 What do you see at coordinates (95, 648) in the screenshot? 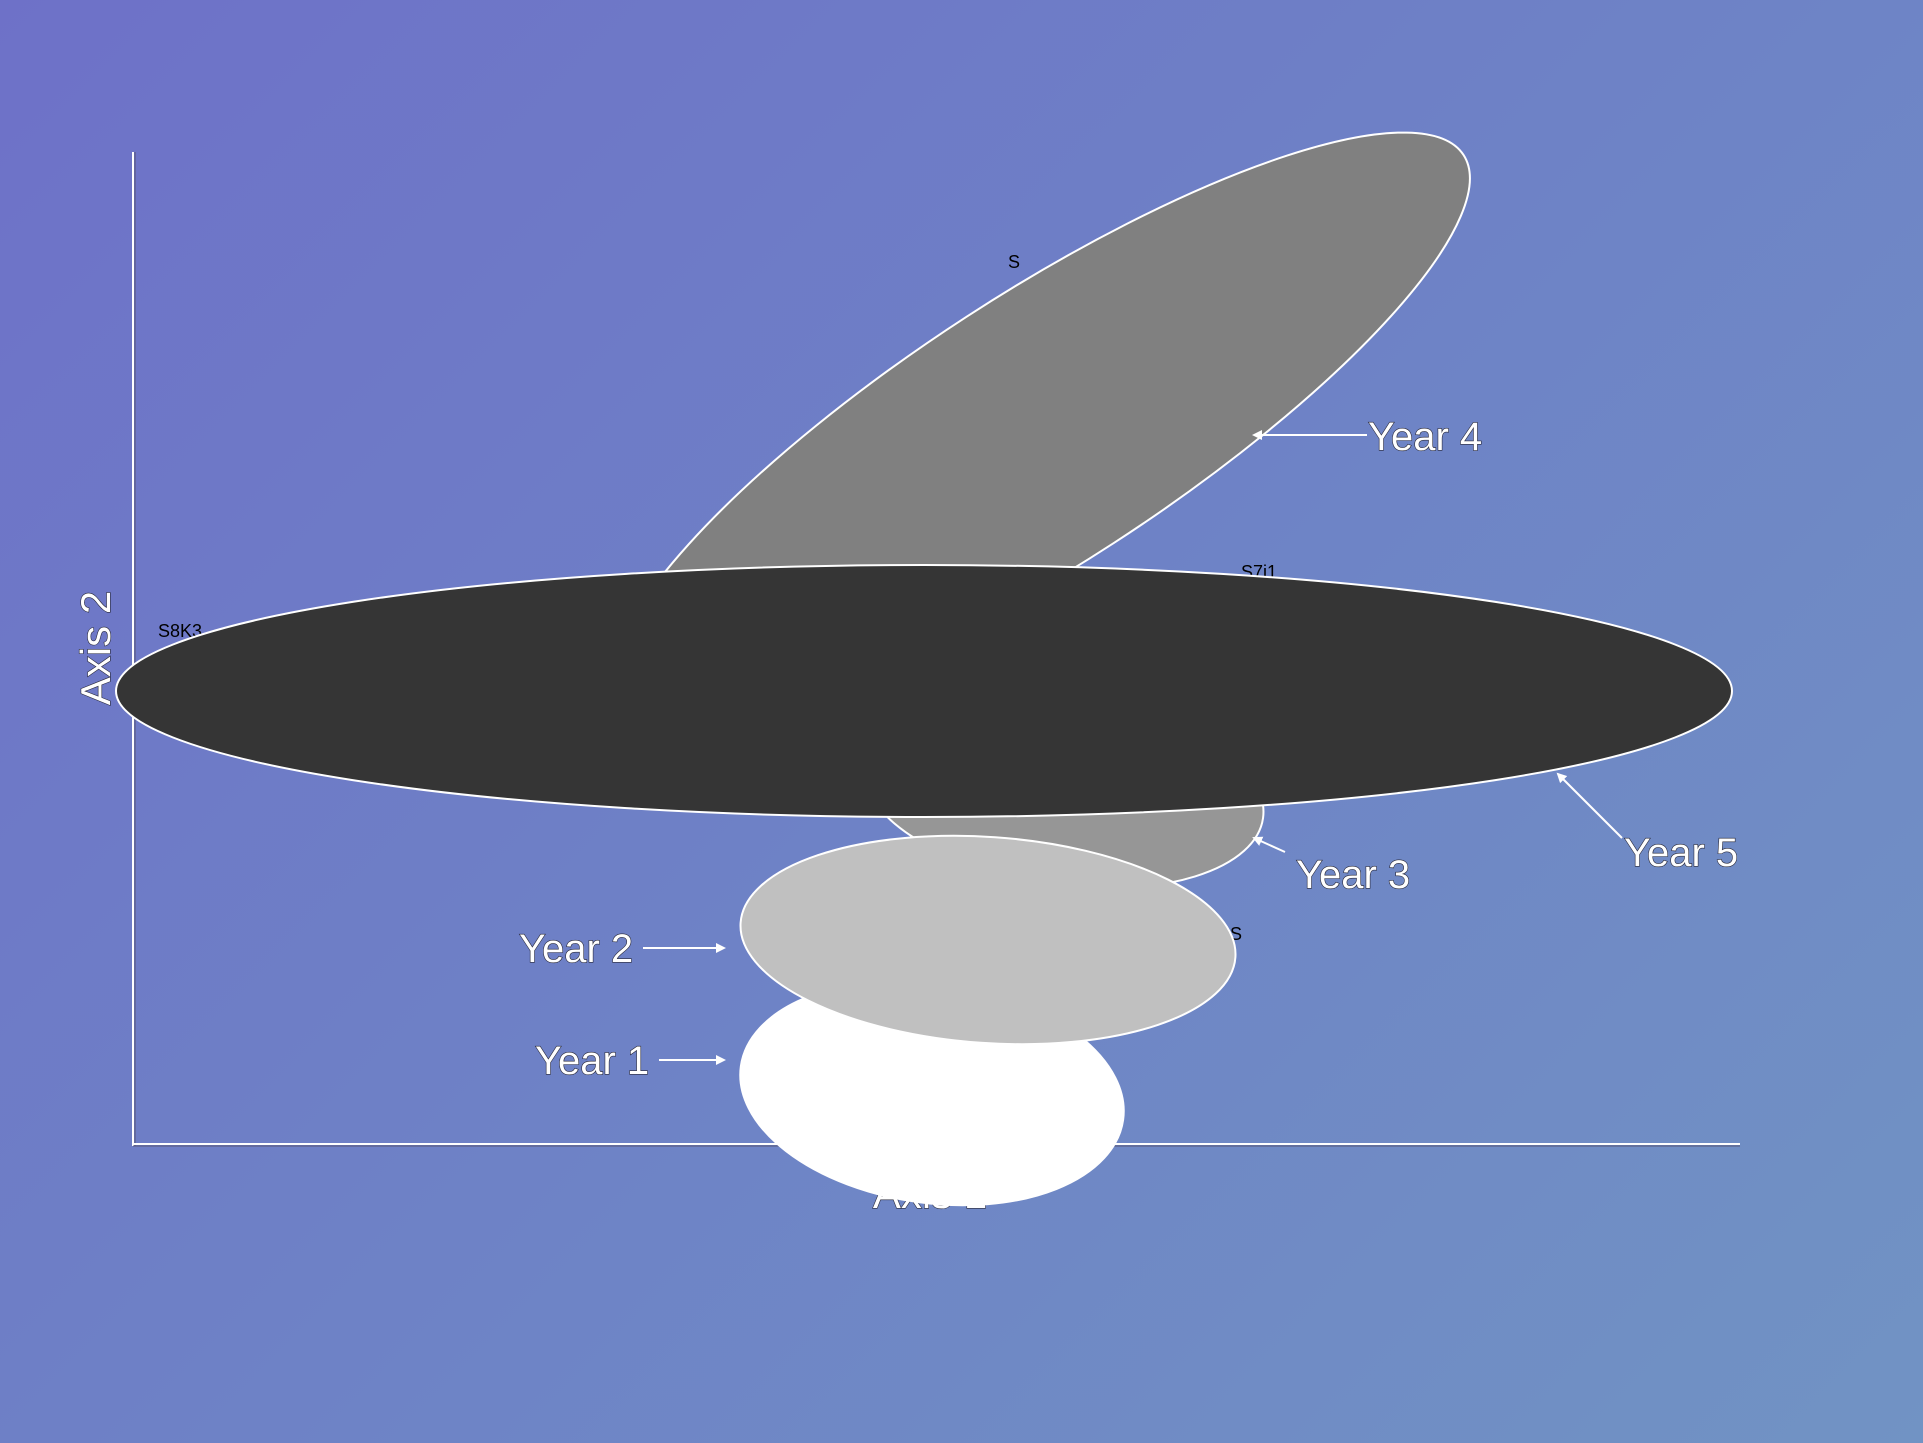
I see `y-axis-title: Axis 2` at bounding box center [95, 648].